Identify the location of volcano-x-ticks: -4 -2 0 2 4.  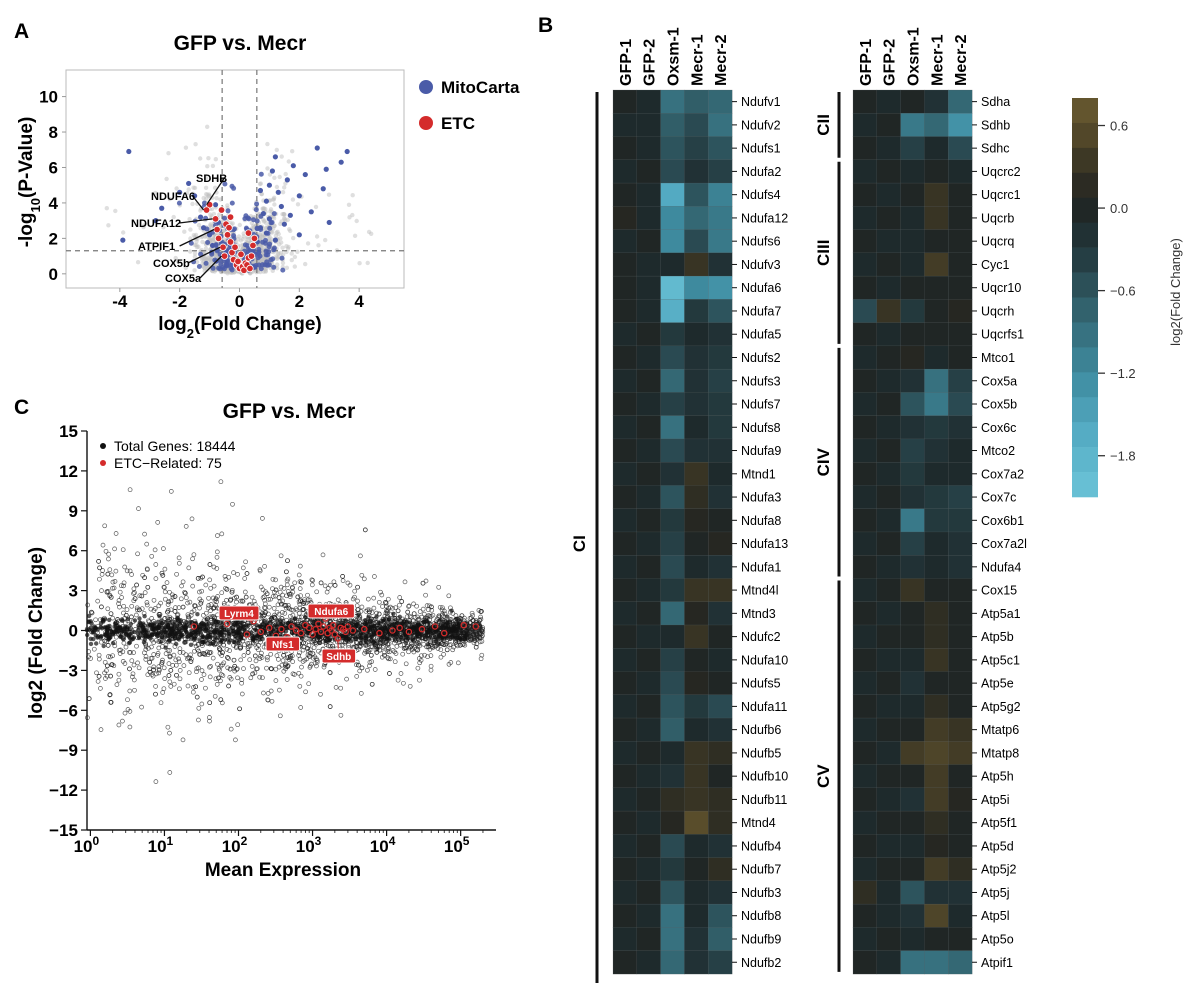
(238, 299).